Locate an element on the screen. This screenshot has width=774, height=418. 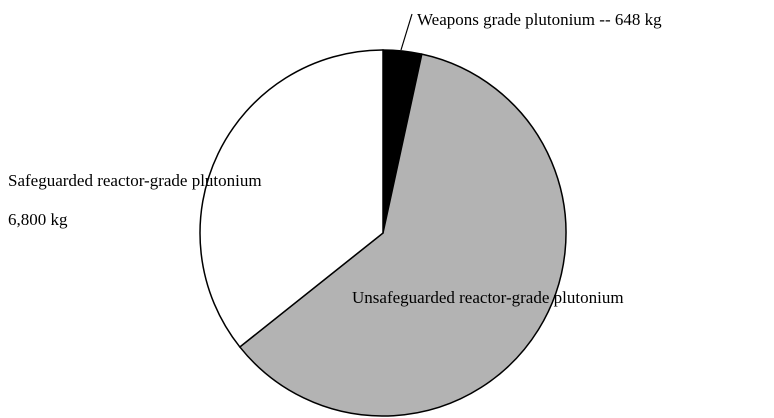
slice-label: Weapons grade plutonium -- 648 kg is located at coordinates (539, 20).